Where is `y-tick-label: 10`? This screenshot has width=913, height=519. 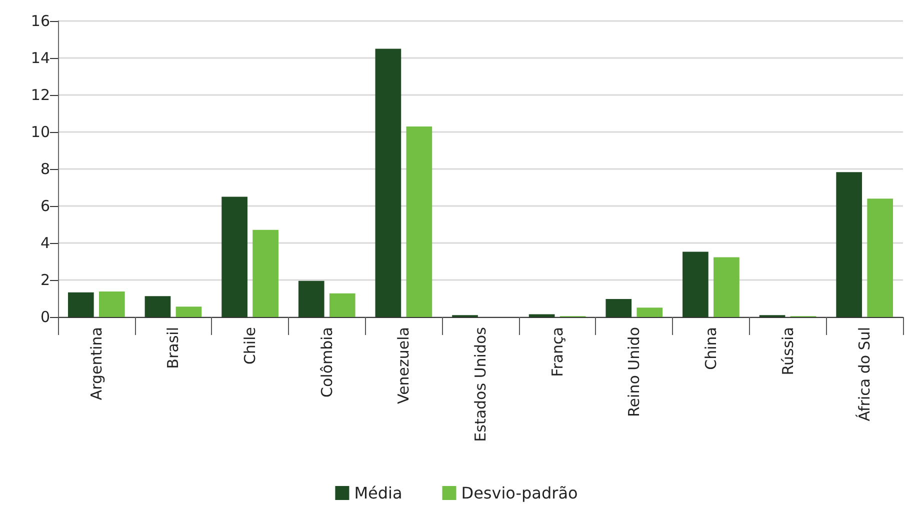
y-tick-label: 10 is located at coordinates (40, 132).